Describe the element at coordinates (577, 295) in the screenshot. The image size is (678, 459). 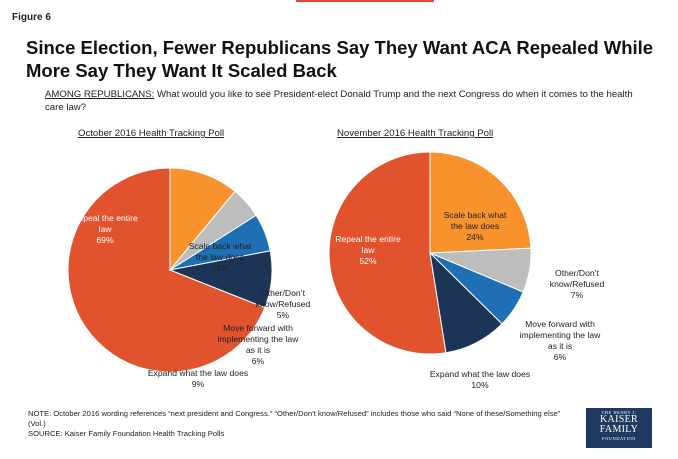
I see `data-label-line: 7%` at that location.